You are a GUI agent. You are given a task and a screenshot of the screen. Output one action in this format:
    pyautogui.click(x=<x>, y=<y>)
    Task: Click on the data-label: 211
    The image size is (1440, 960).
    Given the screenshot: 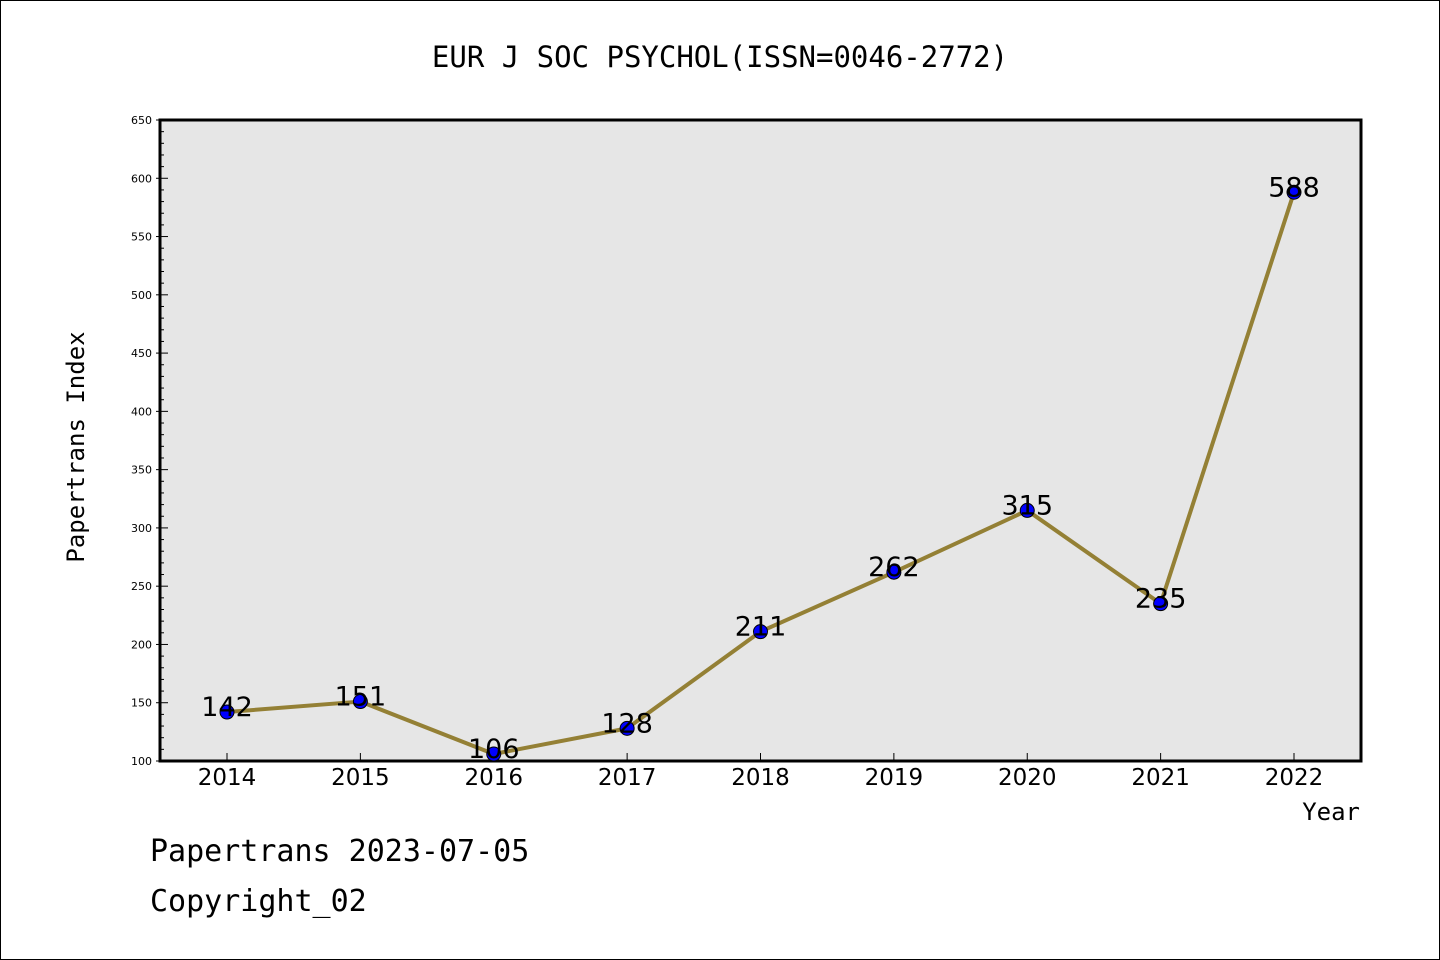 What is the action you would take?
    pyautogui.click(x=761, y=627)
    